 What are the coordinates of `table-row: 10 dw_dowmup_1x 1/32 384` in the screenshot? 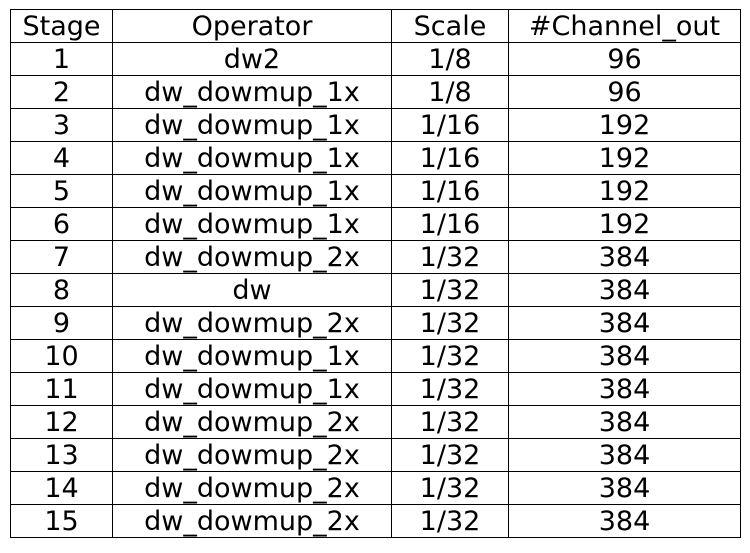 It's located at (375, 356).